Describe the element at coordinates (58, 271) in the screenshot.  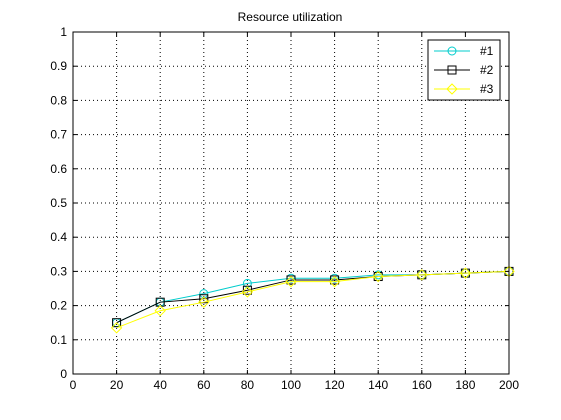
I see `y-tick-label: 0.3` at that location.